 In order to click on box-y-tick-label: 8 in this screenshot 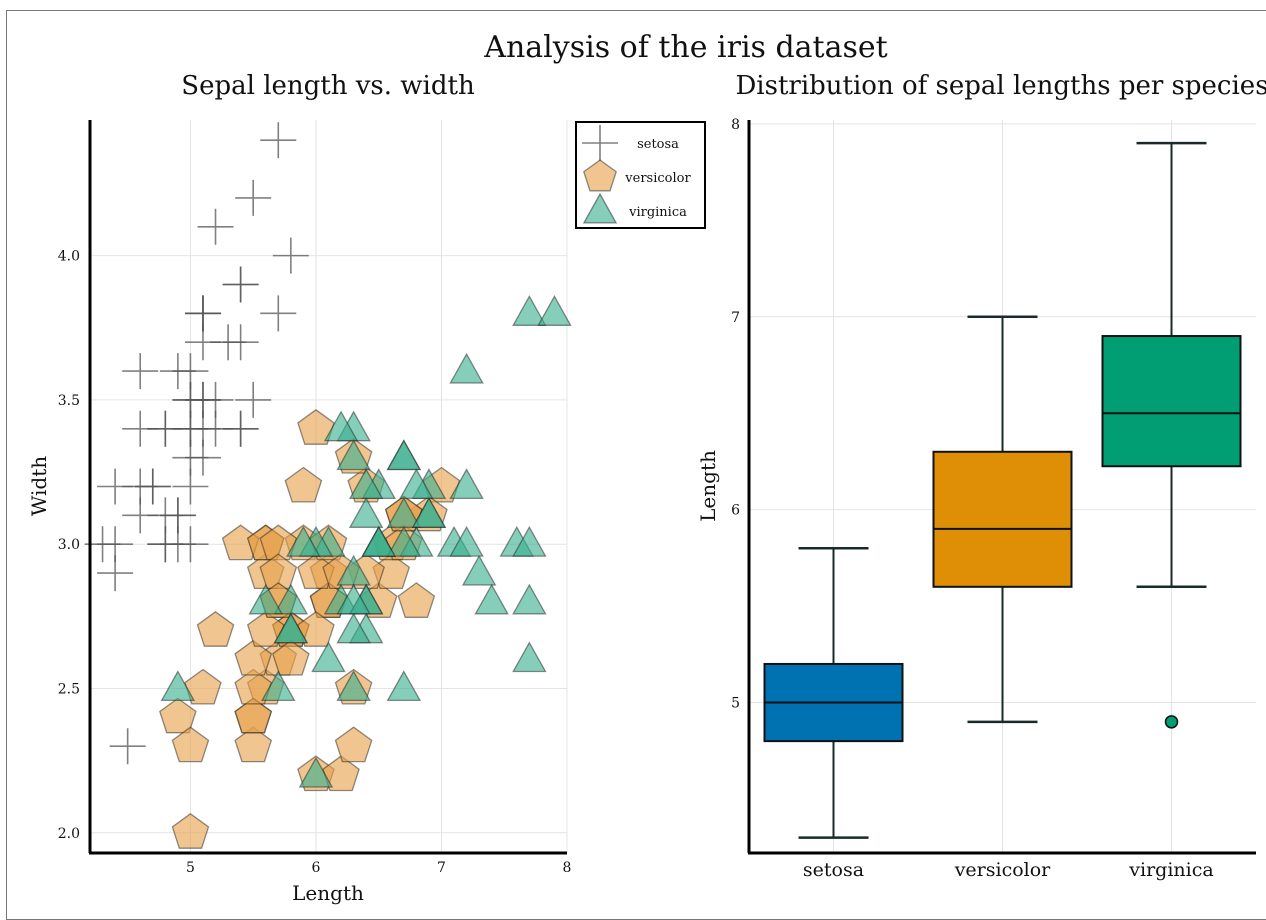, I will do `click(735, 125)`.